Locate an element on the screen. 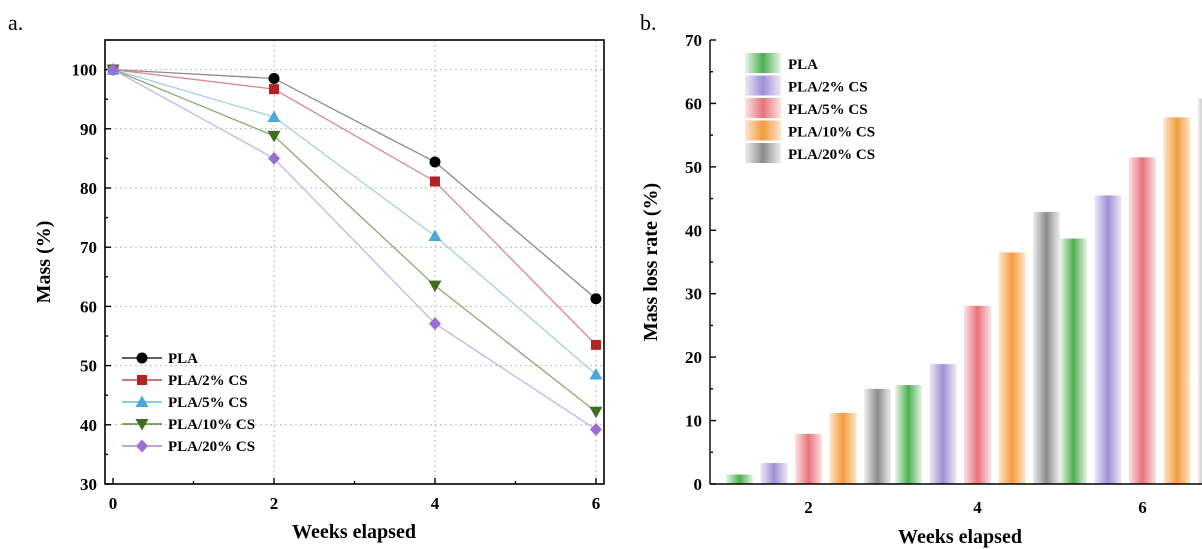 The image size is (1202, 549). y-axis-title: Mass loss rate (%) is located at coordinates (651, 262).